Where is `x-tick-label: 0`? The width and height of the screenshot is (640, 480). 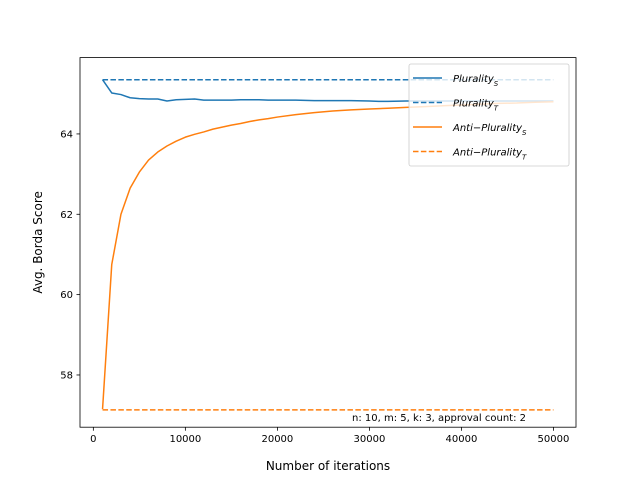
x-tick-label: 0 is located at coordinates (93, 439).